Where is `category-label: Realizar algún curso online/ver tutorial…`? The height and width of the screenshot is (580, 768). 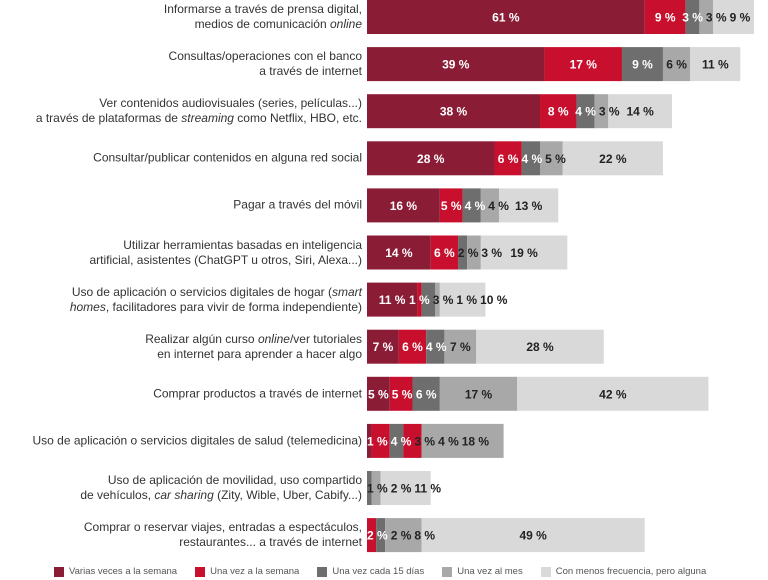 category-label: Realizar algún curso online/ver tutorial… is located at coordinates (253, 347).